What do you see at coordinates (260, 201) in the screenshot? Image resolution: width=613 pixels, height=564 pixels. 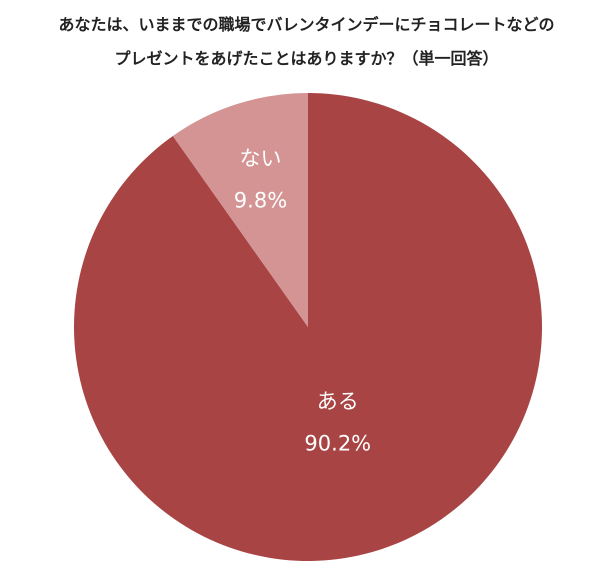 I see `slice-value-label-2: 9.8%` at bounding box center [260, 201].